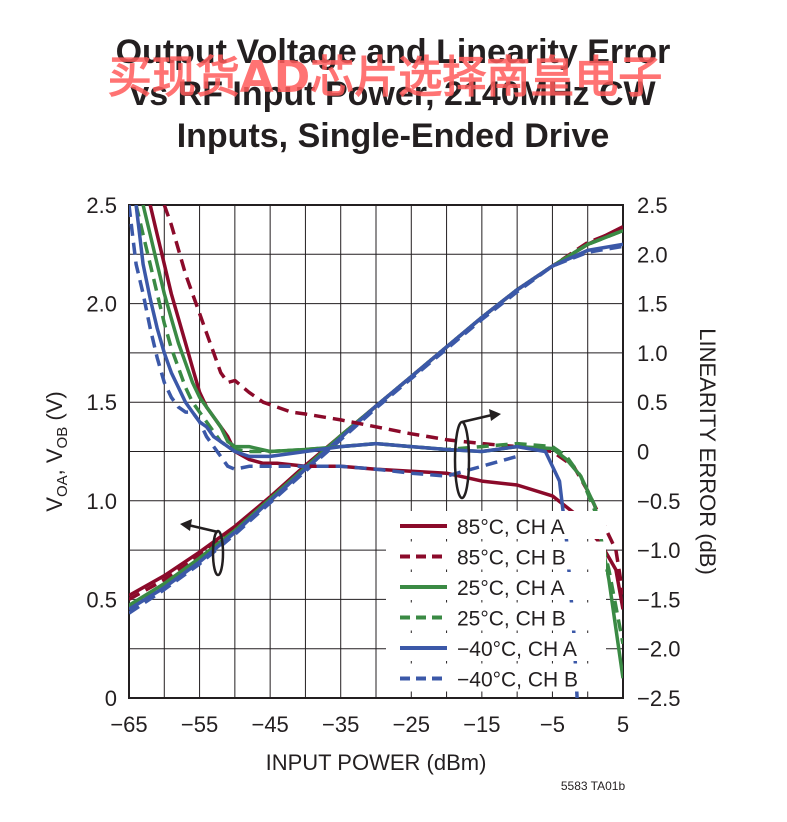 This screenshot has height=822, width=787. Describe the element at coordinates (62, 438) in the screenshot. I see `left-axis-label-part: OB` at that location.